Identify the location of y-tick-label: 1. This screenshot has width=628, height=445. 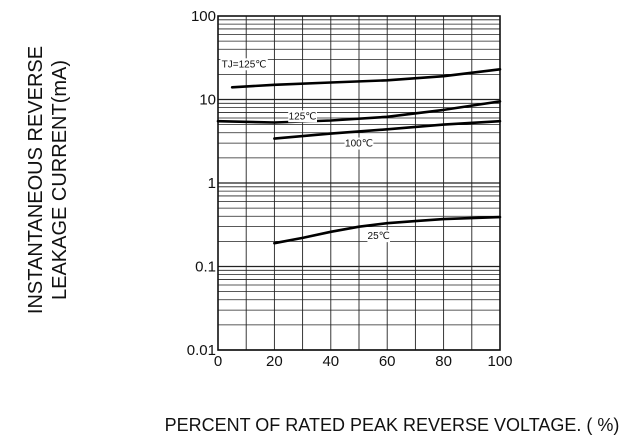
(212, 183).